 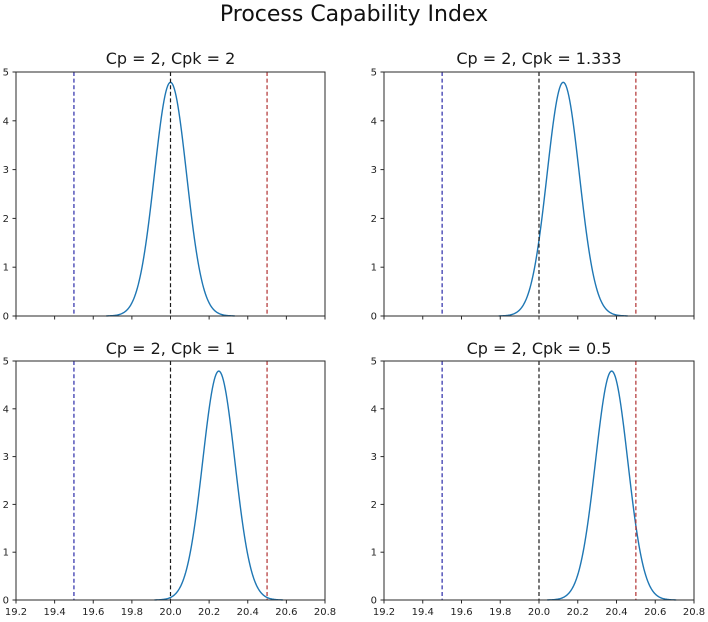 I want to click on subplot-title: Cp = 2, Cpk = 2, so click(x=170, y=58).